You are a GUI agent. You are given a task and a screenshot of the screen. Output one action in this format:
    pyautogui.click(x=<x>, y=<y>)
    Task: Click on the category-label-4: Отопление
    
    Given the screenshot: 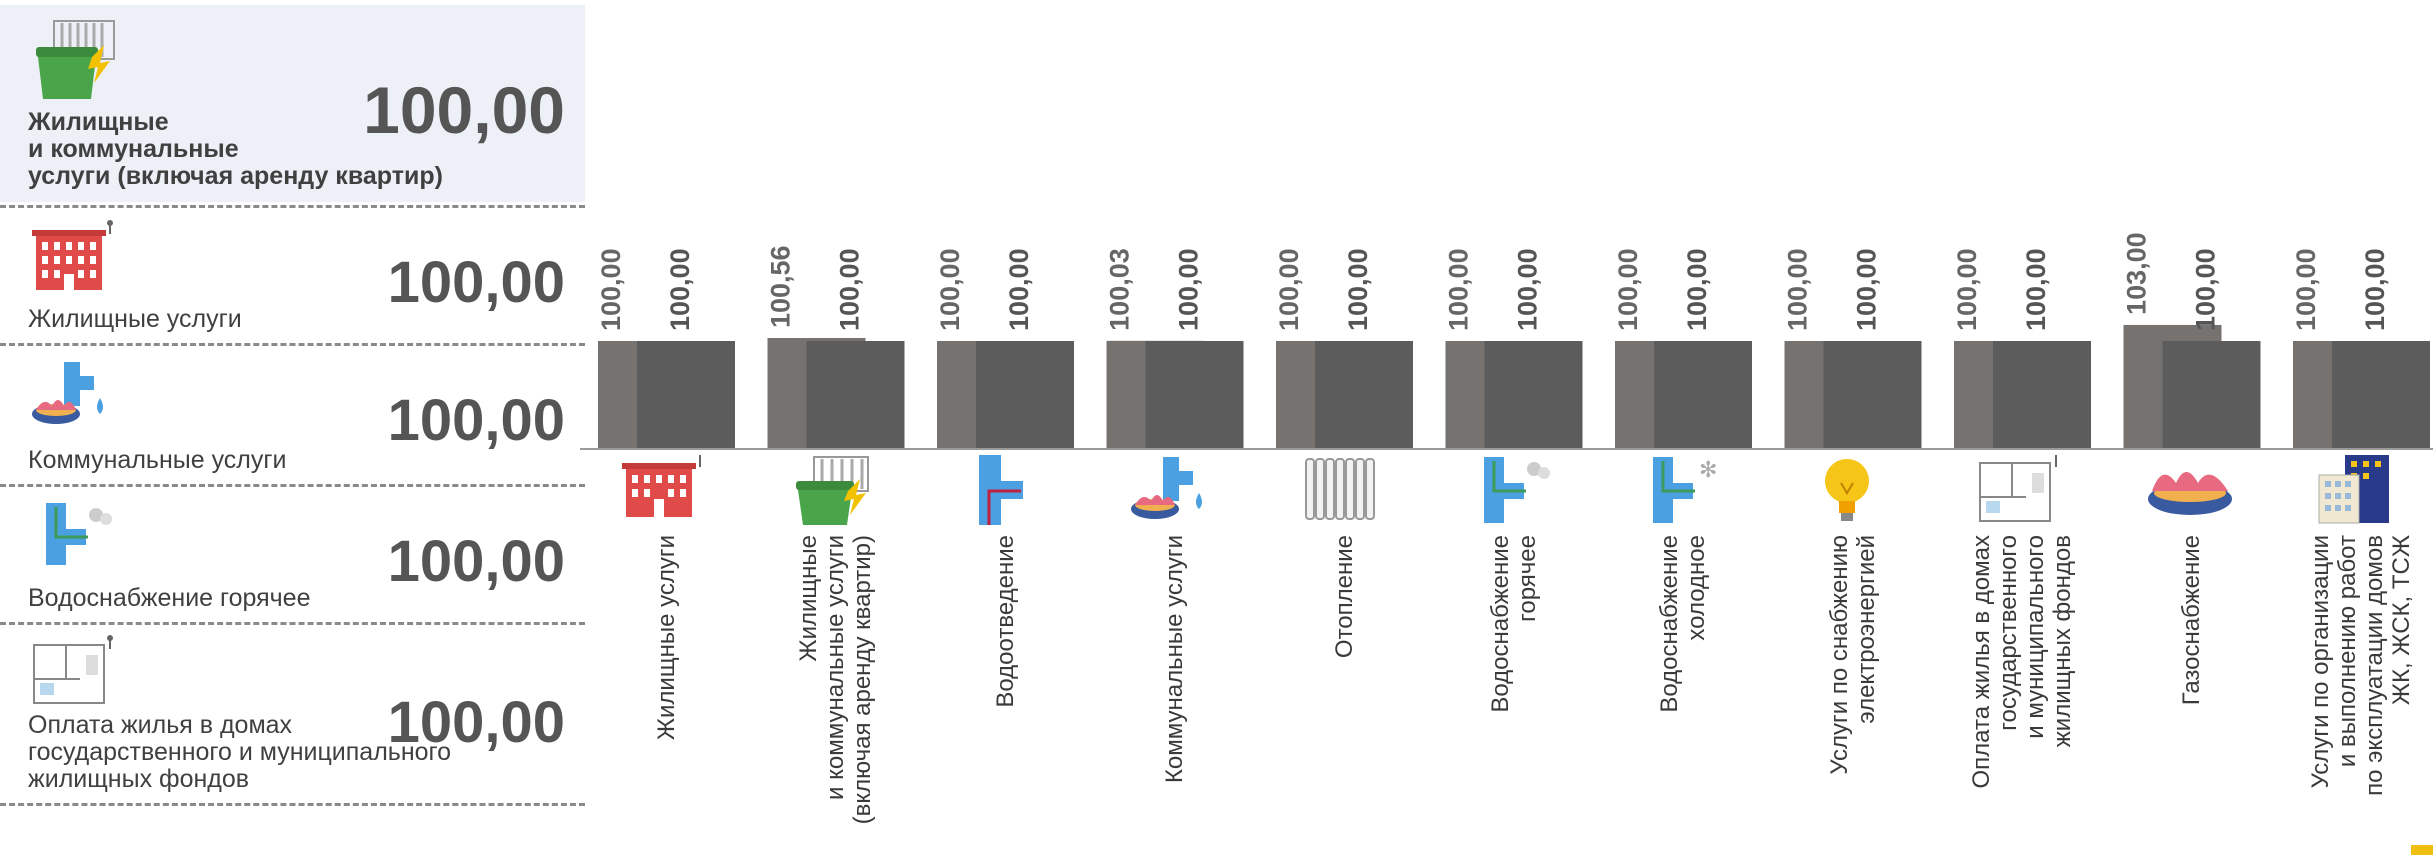 What is the action you would take?
    pyautogui.click(x=1344, y=597)
    